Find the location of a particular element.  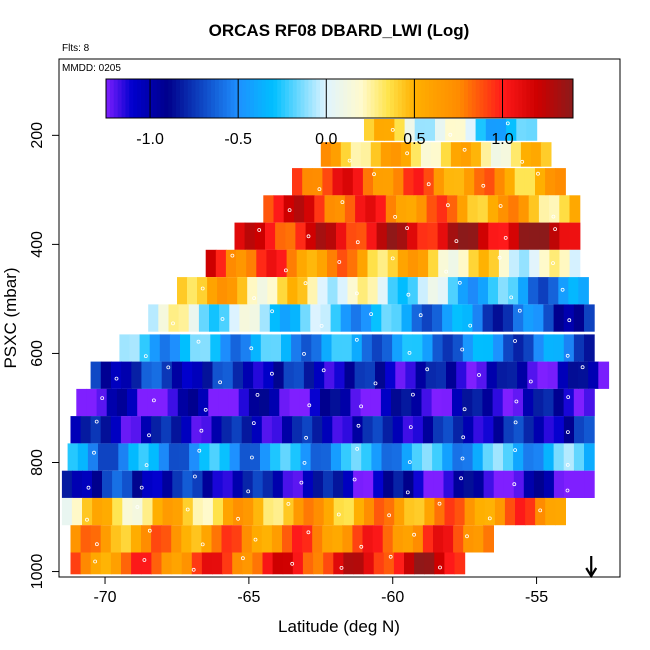

colorbar-tick-label: 1.0 is located at coordinates (502, 139).